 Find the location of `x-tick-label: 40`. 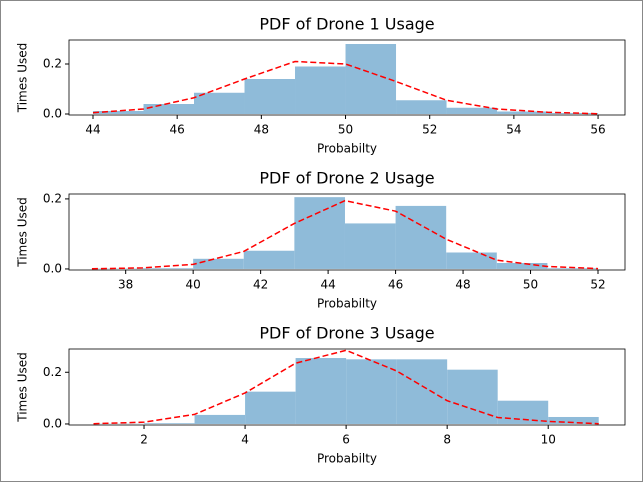

x-tick-label: 40 is located at coordinates (193, 285).